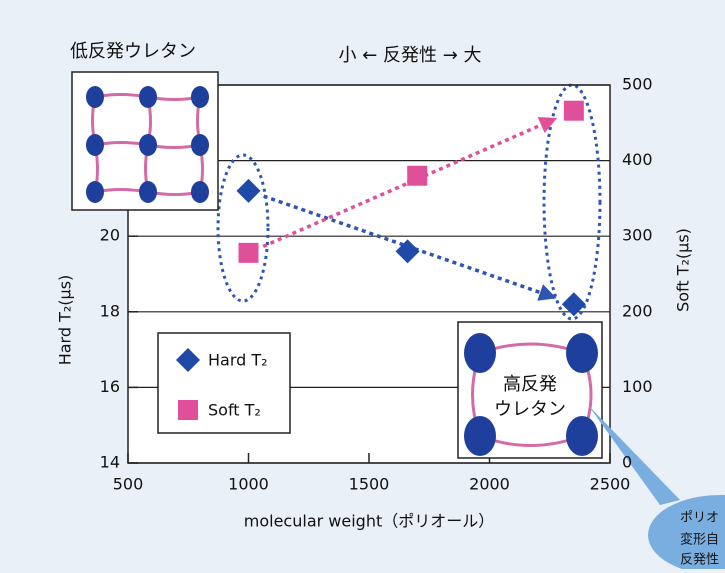 Image resolution: width=725 pixels, height=573 pixels. What do you see at coordinates (234, 410) in the screenshot?
I see `legend-label: Soft T₂` at bounding box center [234, 410].